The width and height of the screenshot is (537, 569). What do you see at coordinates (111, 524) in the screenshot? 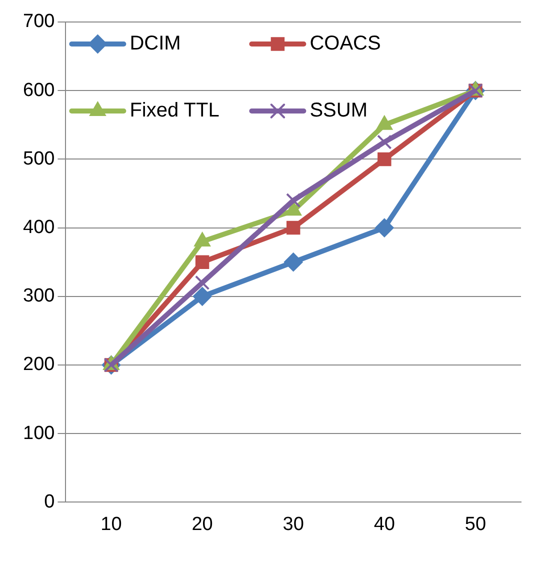
I see `x-tick-label: 10` at bounding box center [111, 524].